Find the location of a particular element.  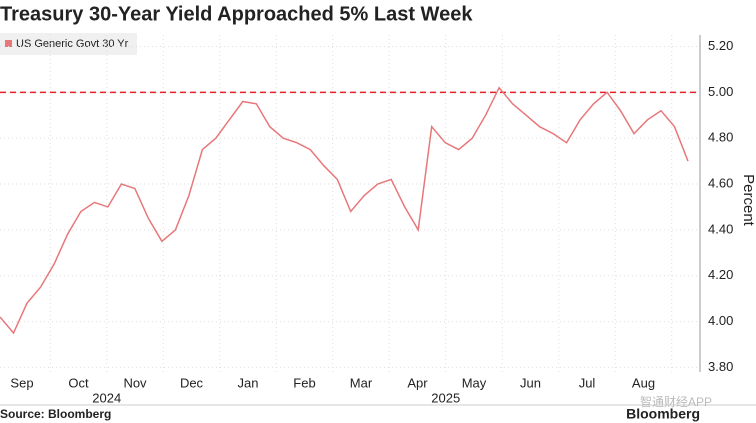

x-tick-label: Mar is located at coordinates (361, 382).